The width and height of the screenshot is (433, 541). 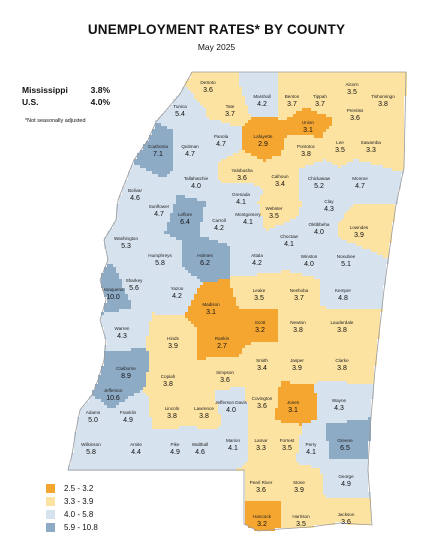 What do you see at coordinates (158, 146) in the screenshot?
I see `county-name-label: Coahoma` at bounding box center [158, 146].